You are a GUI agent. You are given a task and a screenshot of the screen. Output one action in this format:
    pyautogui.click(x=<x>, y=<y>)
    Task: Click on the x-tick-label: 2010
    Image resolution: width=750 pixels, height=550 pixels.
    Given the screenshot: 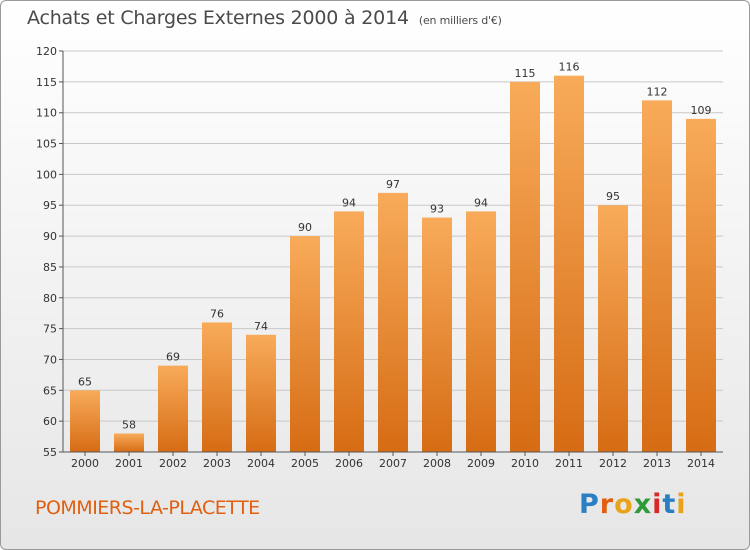 What is the action you would take?
    pyautogui.click(x=525, y=463)
    